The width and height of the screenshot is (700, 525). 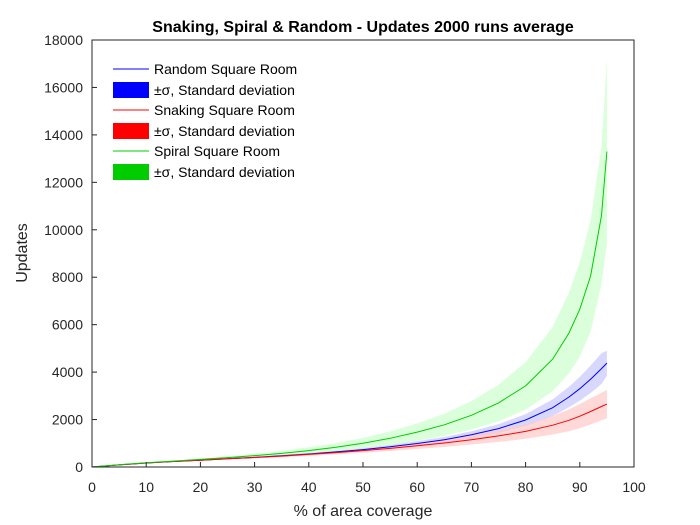 I want to click on x-tick-label: 90, so click(x=580, y=487).